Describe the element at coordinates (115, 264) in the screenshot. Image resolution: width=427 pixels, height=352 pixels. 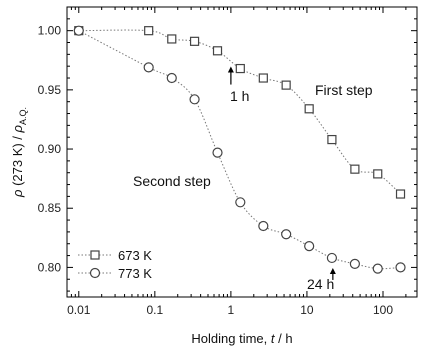
I see `legend: 673 K 773 K` at that location.